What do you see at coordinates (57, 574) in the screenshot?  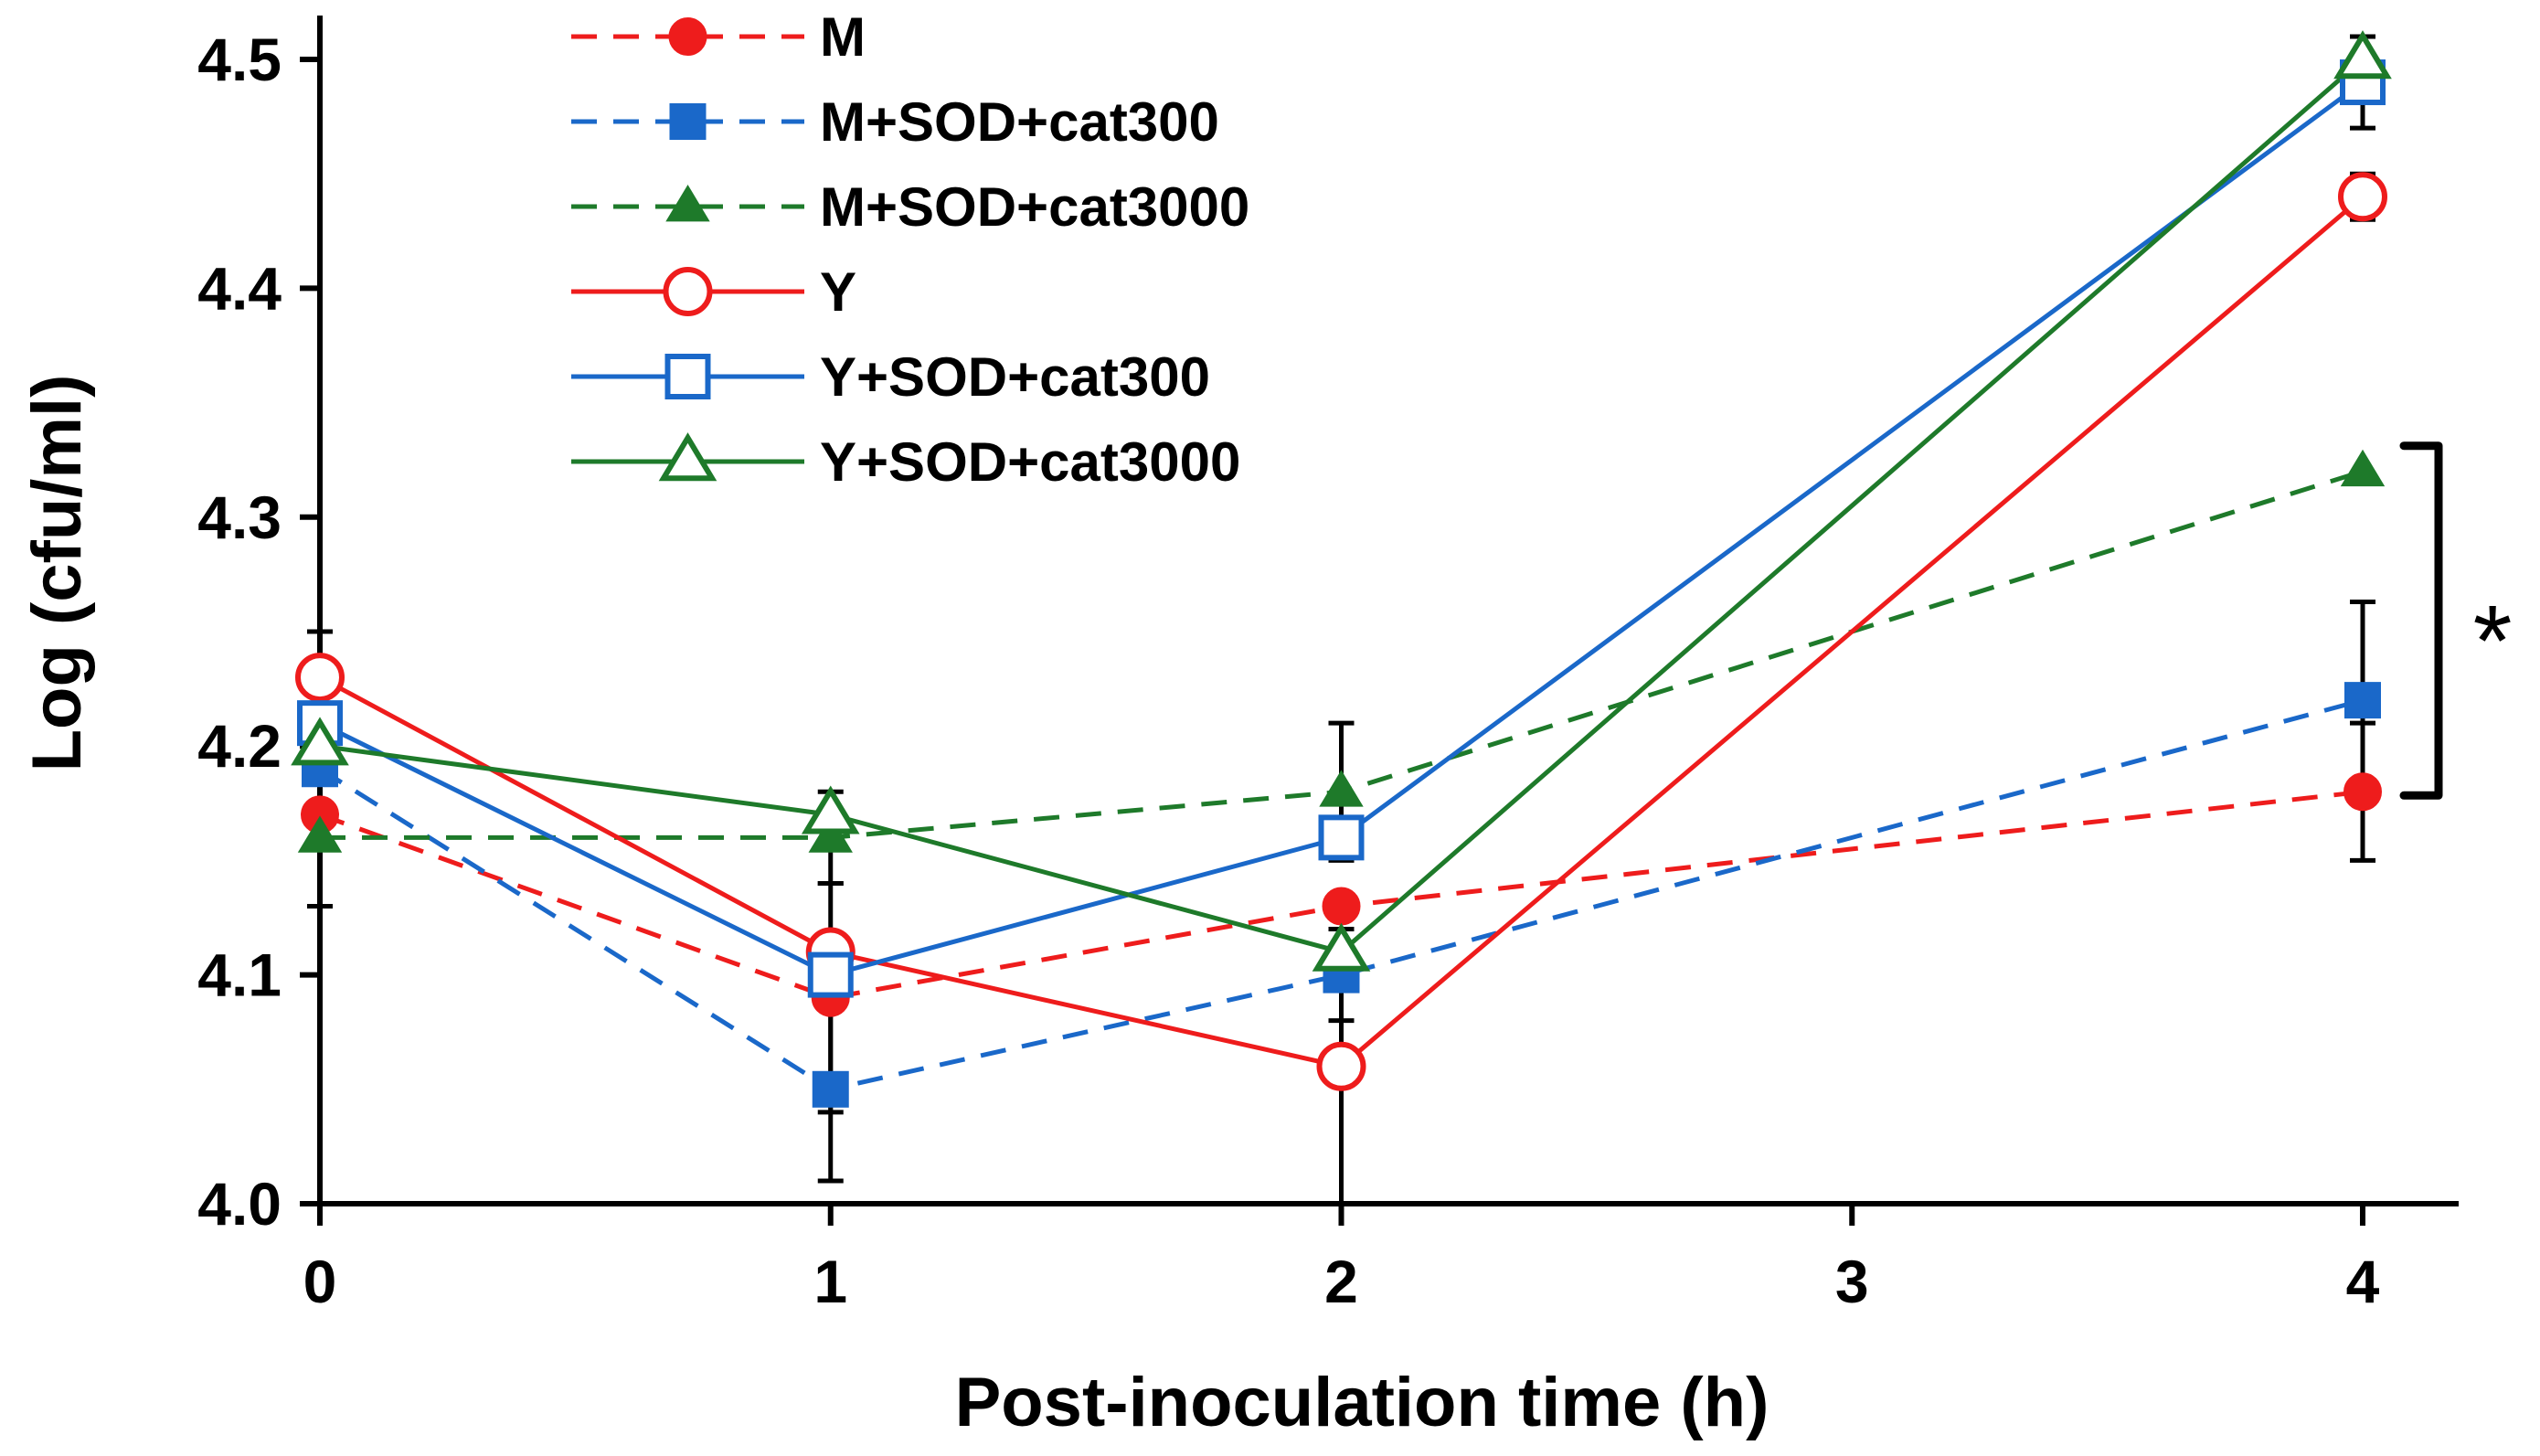 I see `y-axis-title: Log (cfu/ml)` at bounding box center [57, 574].